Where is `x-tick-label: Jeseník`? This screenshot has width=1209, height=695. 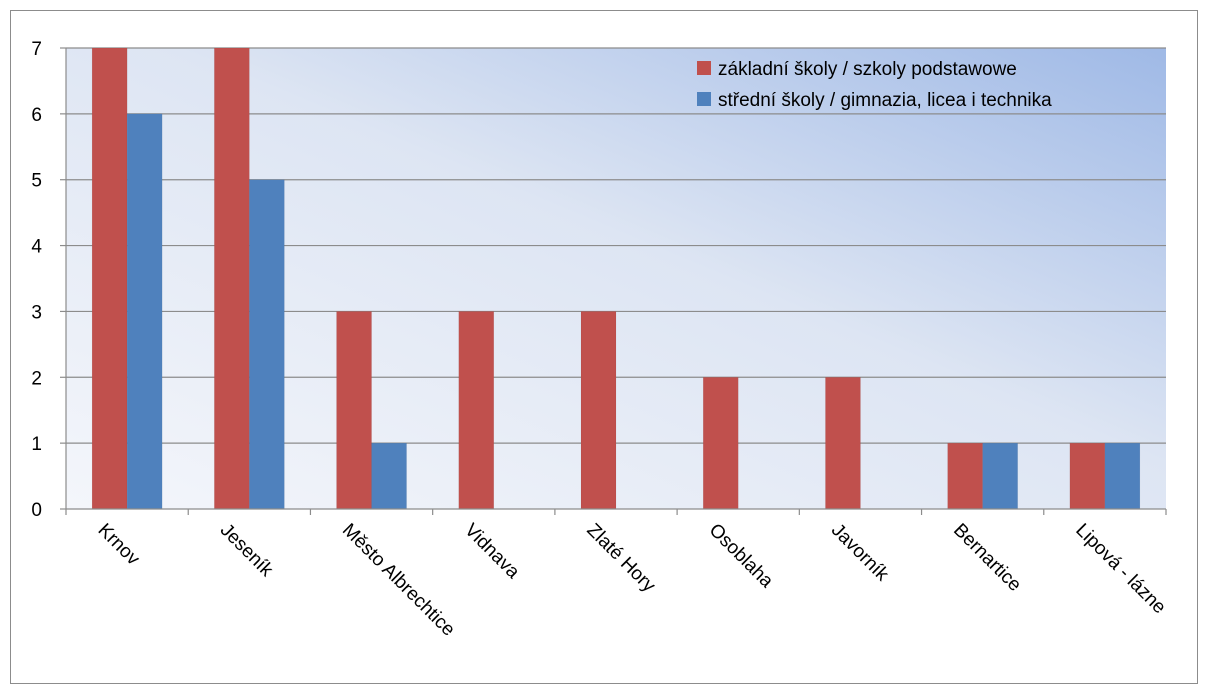
x-tick-label: Jeseník is located at coordinates (247, 551).